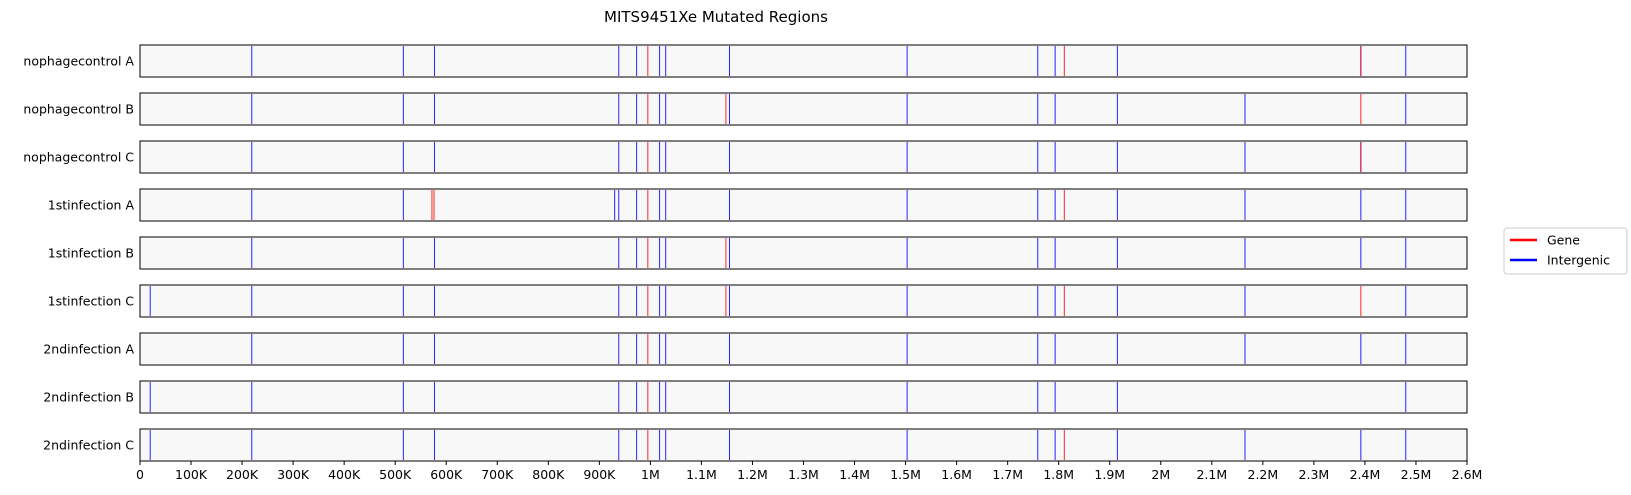 The height and width of the screenshot is (495, 1631). I want to click on legend-label-gene: Gene, so click(1563, 240).